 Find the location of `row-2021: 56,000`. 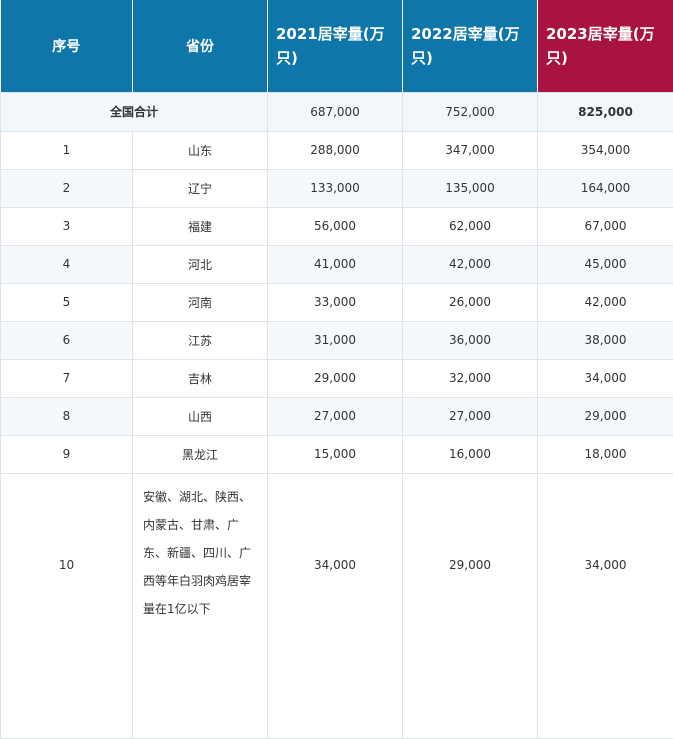

row-2021: 56,000 is located at coordinates (335, 226).